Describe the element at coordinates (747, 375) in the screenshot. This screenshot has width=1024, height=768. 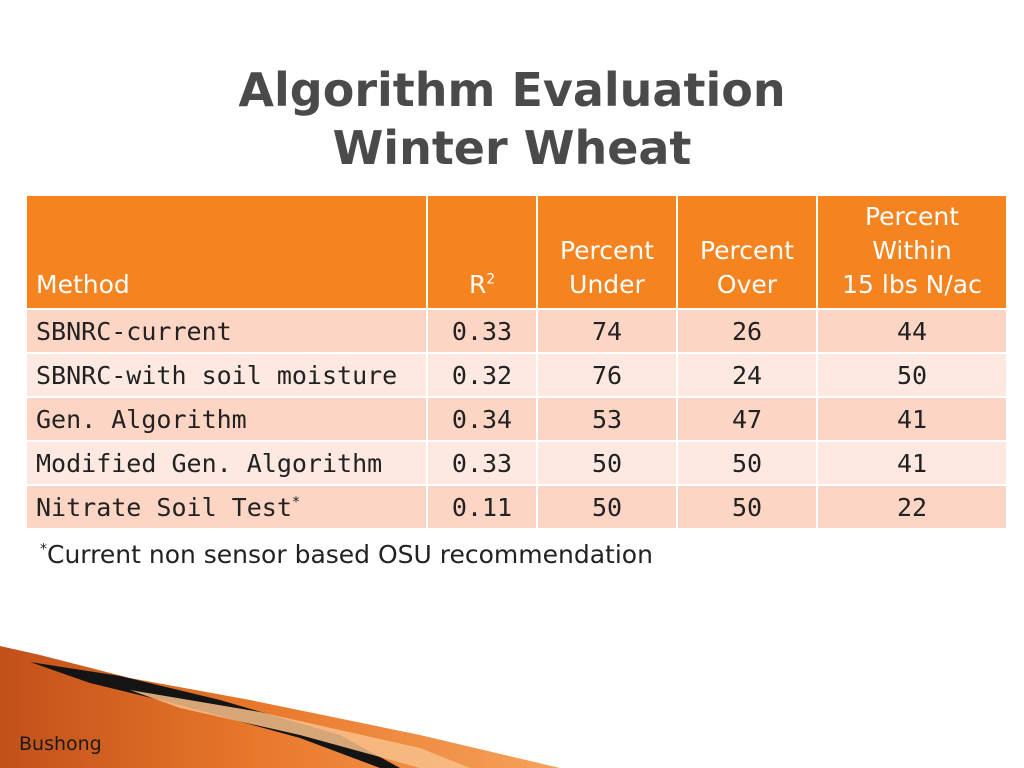
I see `cell-percent-over: 24` at that location.